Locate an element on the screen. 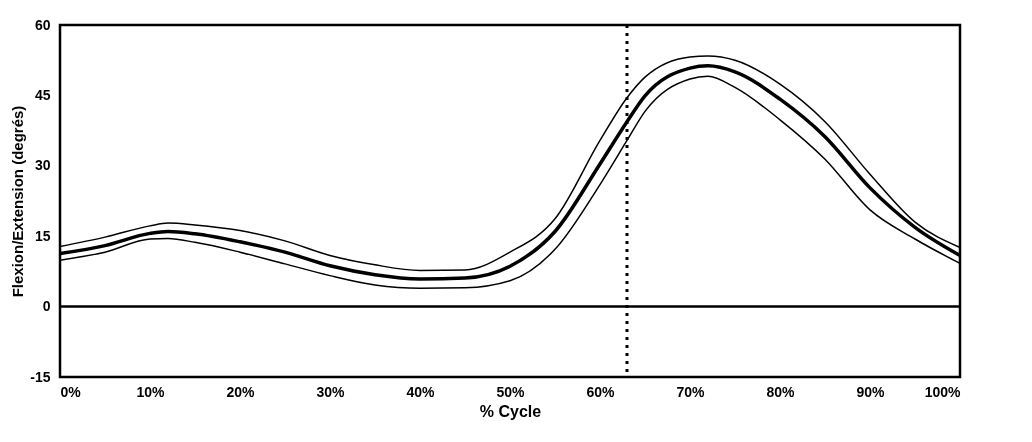 The width and height of the screenshot is (1032, 442). x-tick-label: 80% is located at coordinates (781, 391).